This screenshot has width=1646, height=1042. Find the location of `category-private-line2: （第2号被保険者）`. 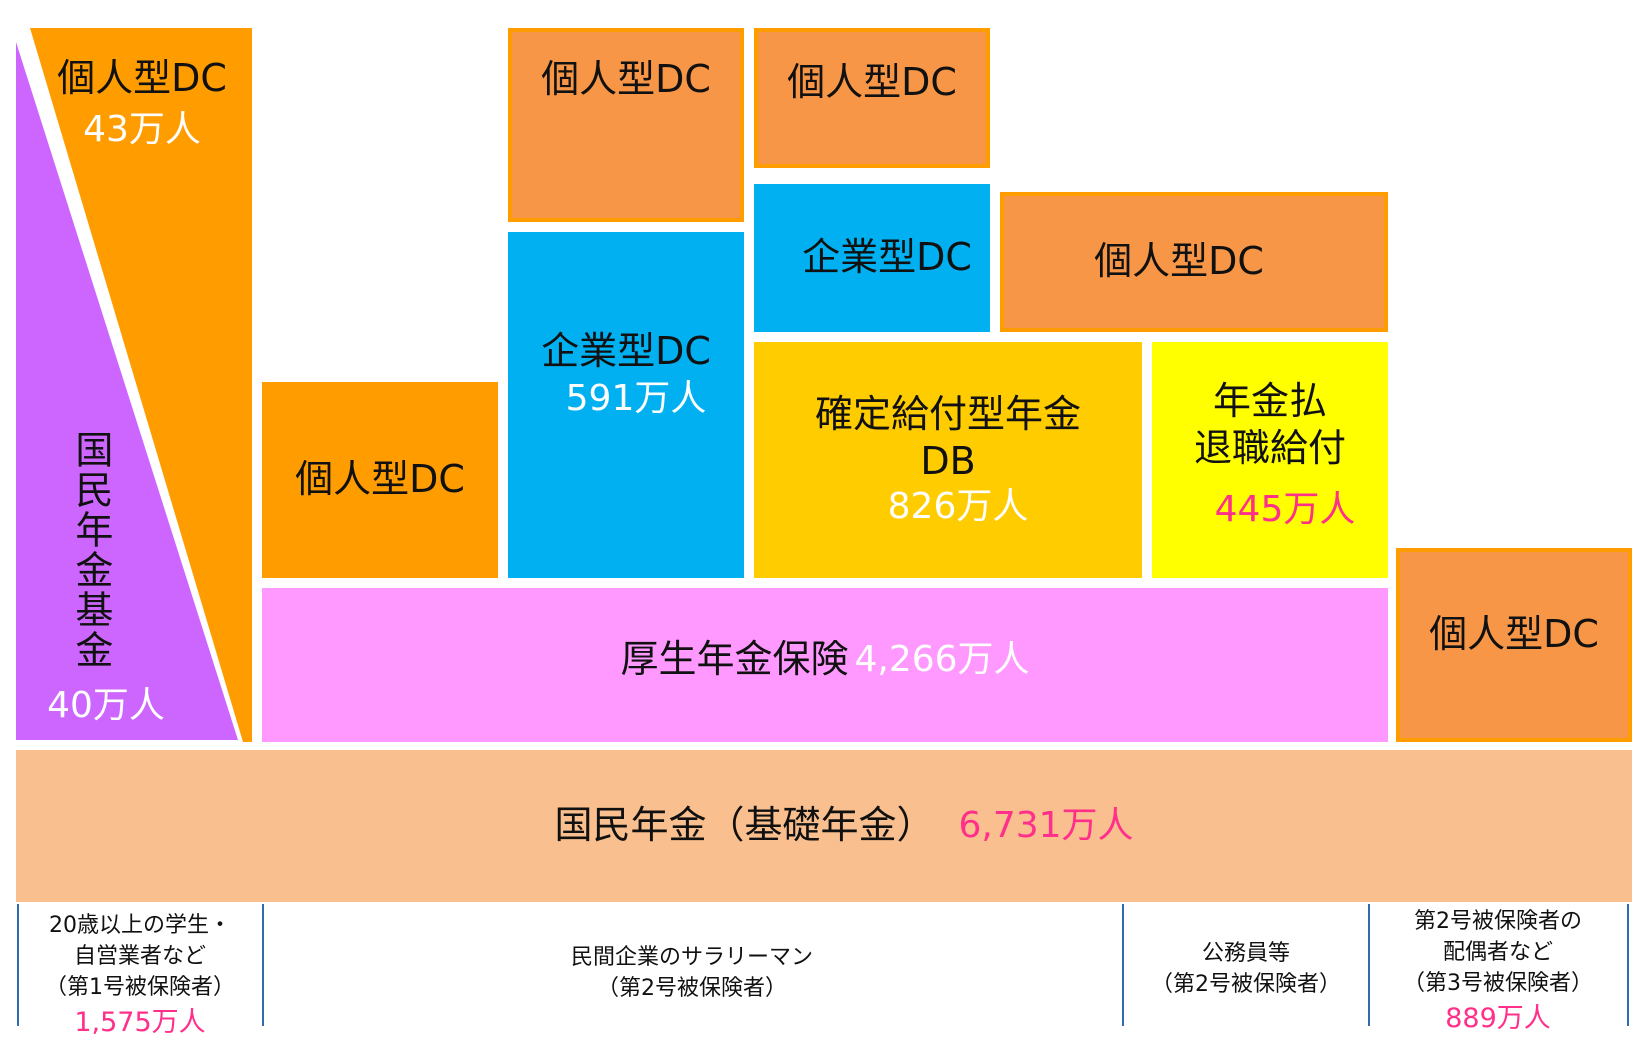

category-private-line2: （第2号被保険者） is located at coordinates (692, 989).